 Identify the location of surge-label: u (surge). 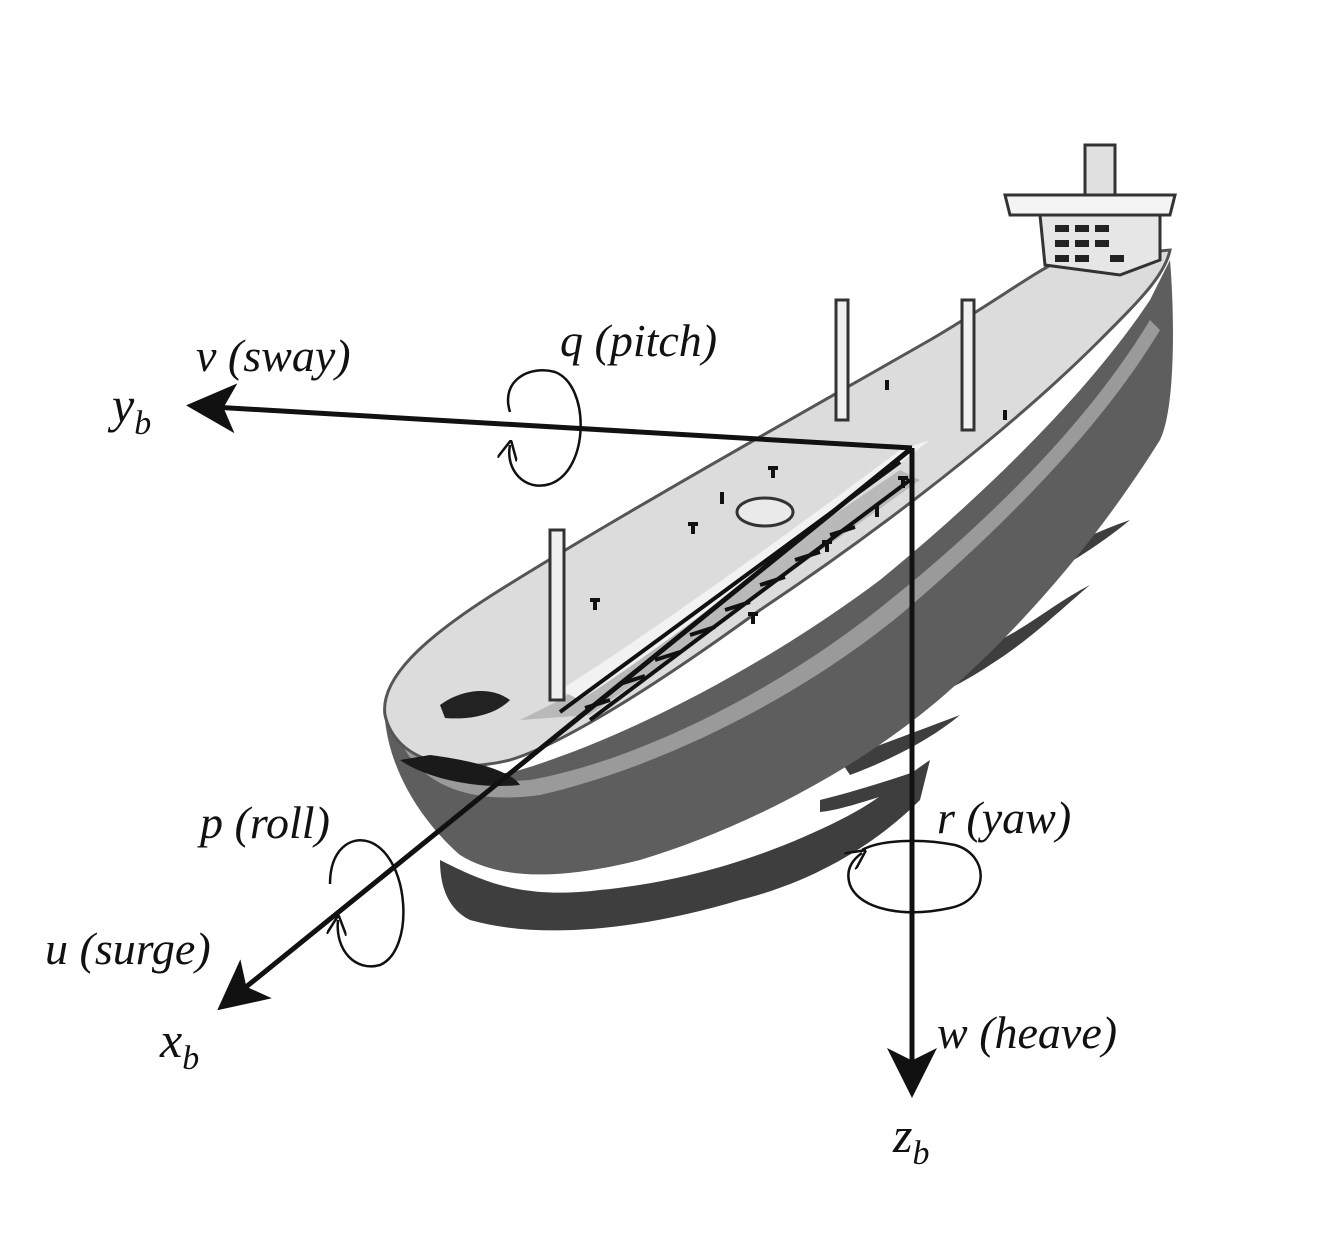
(128, 949).